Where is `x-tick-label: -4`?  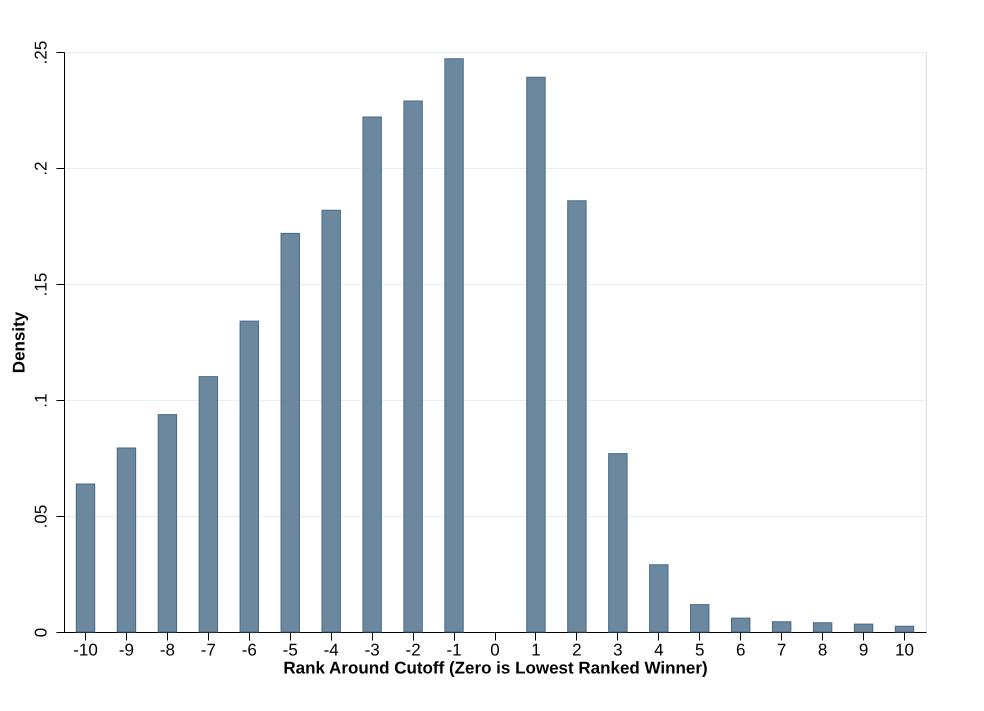 x-tick-label: -4 is located at coordinates (331, 650).